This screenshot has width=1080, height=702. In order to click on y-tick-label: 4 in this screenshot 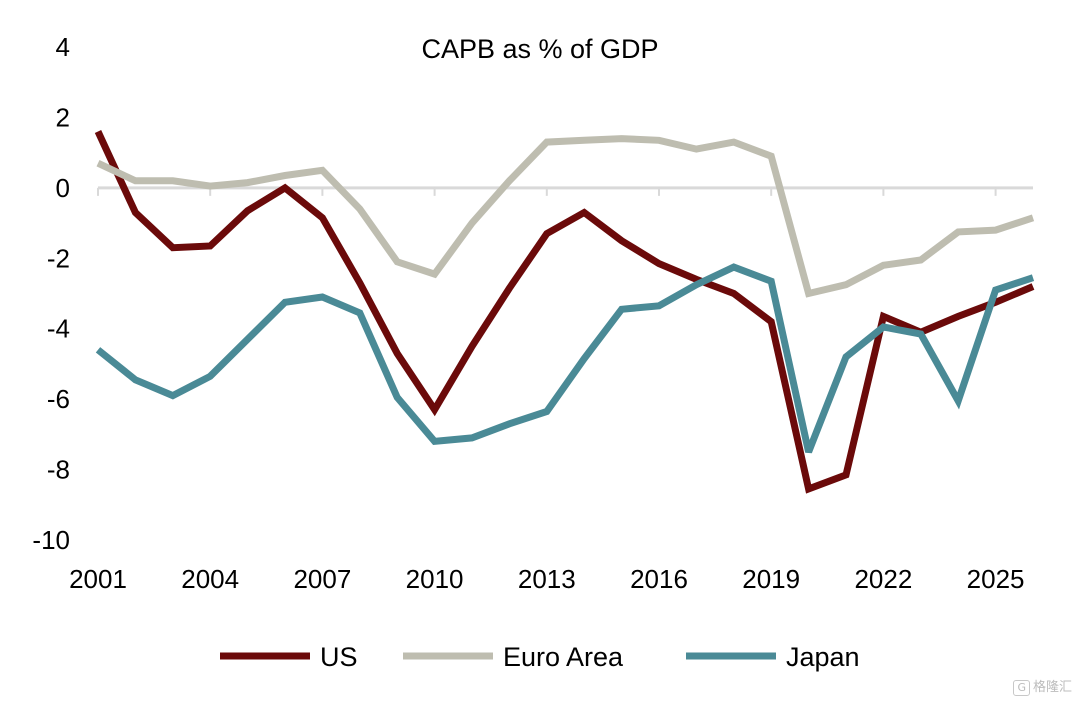, I will do `click(63, 47)`.